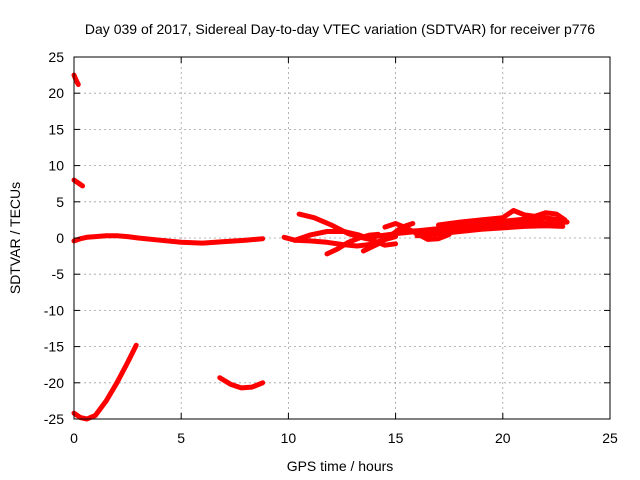 Image resolution: width=640 pixels, height=480 pixels. What do you see at coordinates (56, 166) in the screenshot?
I see `y-tick-label: 10` at bounding box center [56, 166].